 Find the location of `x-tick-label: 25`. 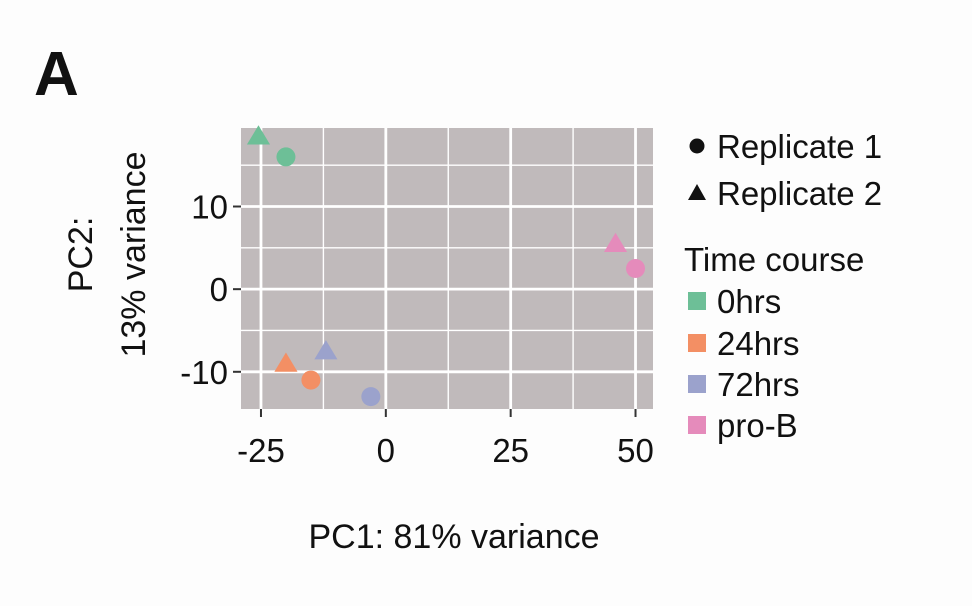

x-tick-label: 25 is located at coordinates (510, 450).